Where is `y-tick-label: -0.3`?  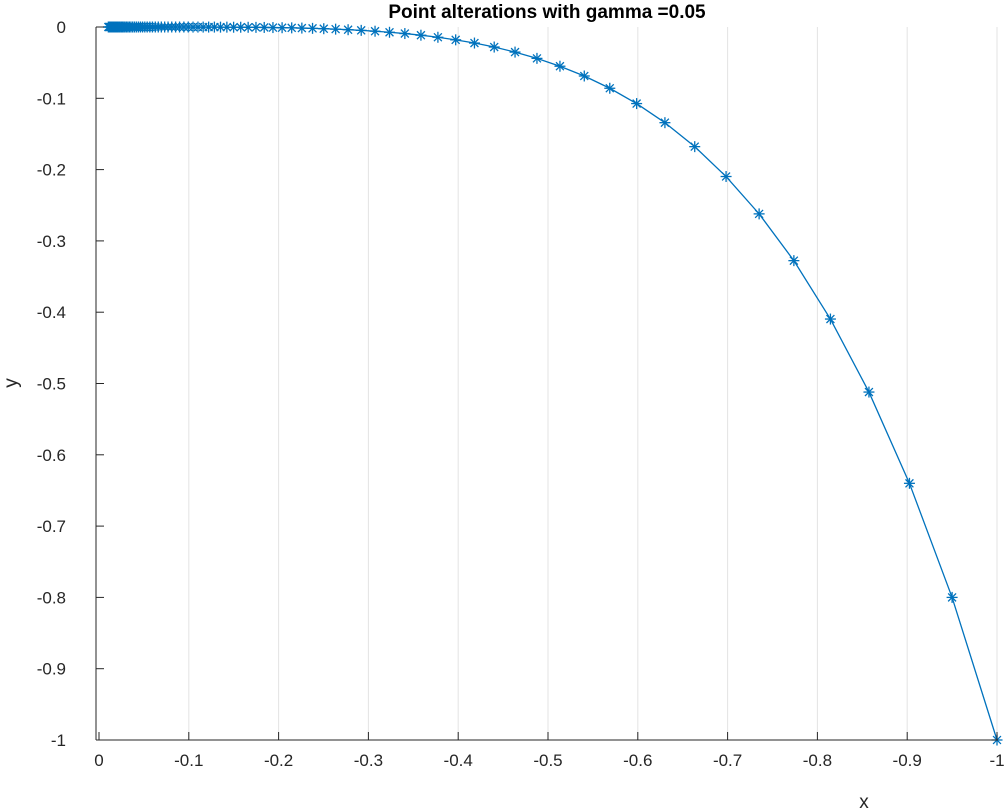 y-tick-label: -0.3 is located at coordinates (51, 241).